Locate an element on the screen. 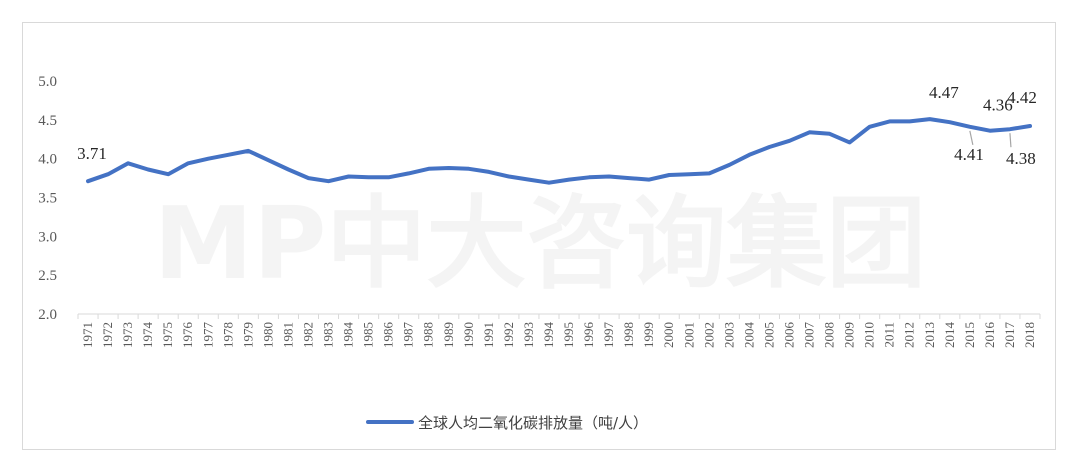 The image size is (1080, 466). x-tick-label: 2018 is located at coordinates (1029, 335).